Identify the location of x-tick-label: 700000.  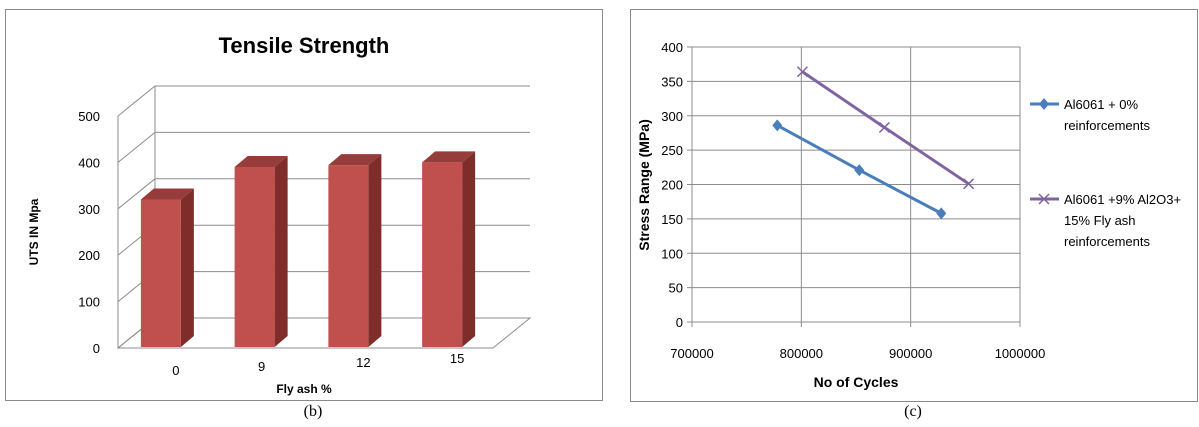
(691, 353).